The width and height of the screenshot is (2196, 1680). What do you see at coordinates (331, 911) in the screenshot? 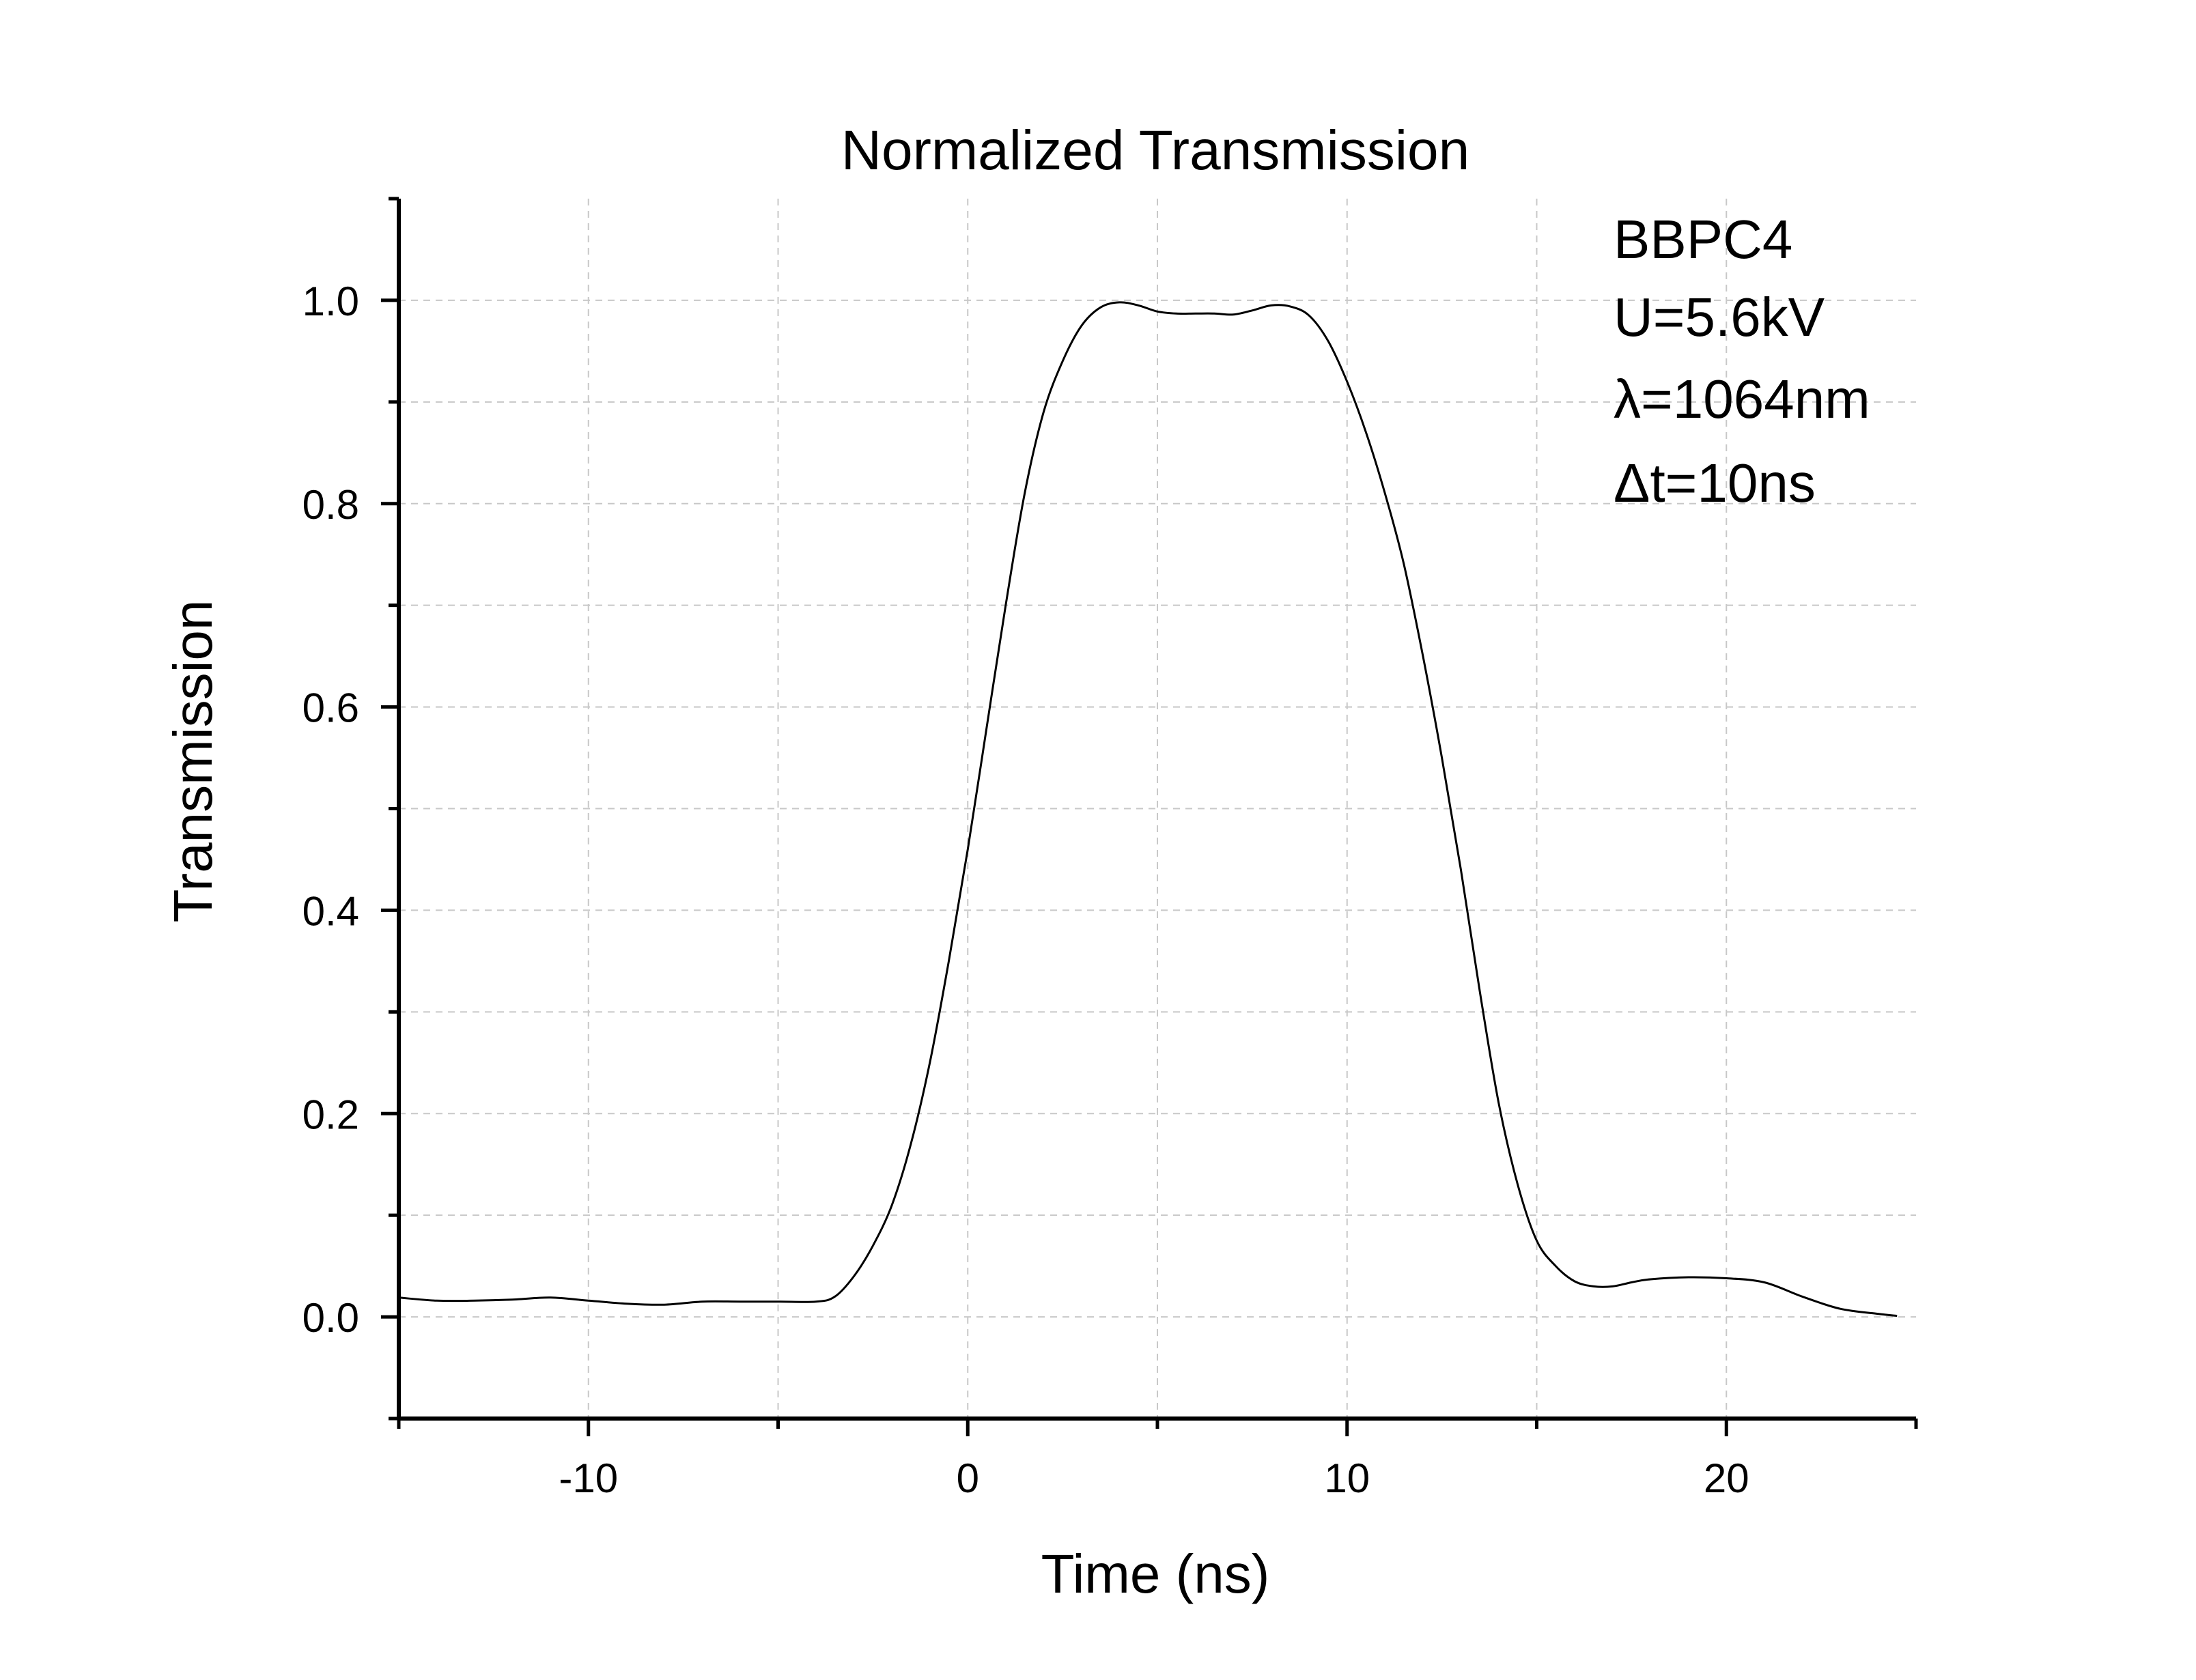
I see `y-tick-label: 0.4` at bounding box center [331, 911].